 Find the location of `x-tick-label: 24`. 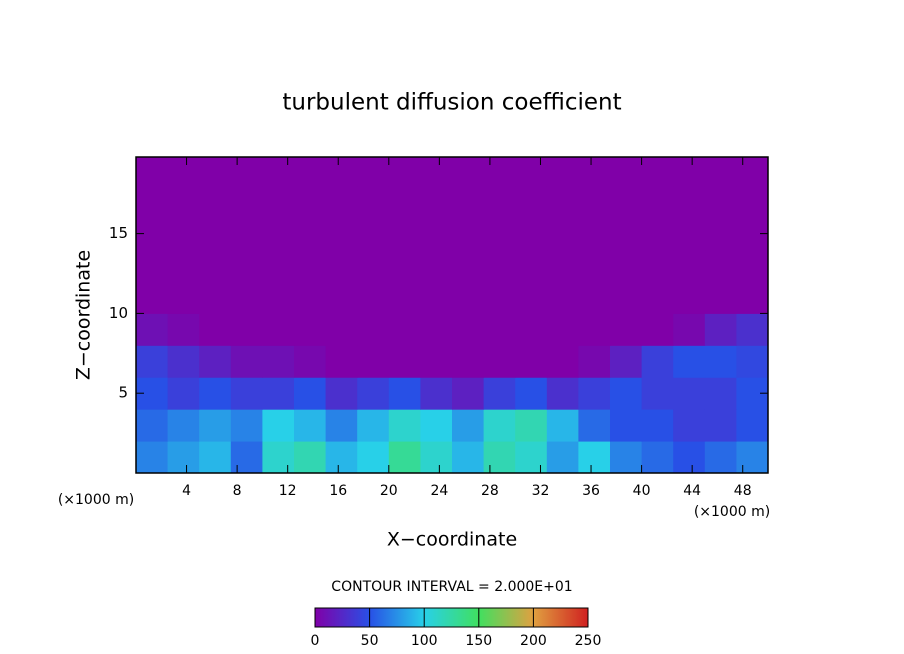

x-tick-label: 24 is located at coordinates (439, 491).